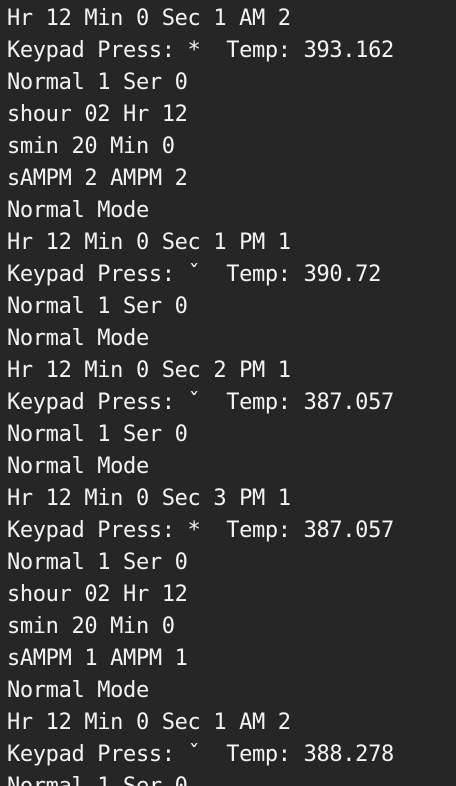  Describe the element at coordinates (200, 754) in the screenshot. I see `terminal-line: Keypad Press: ˇ Temp: 388.278` at that location.